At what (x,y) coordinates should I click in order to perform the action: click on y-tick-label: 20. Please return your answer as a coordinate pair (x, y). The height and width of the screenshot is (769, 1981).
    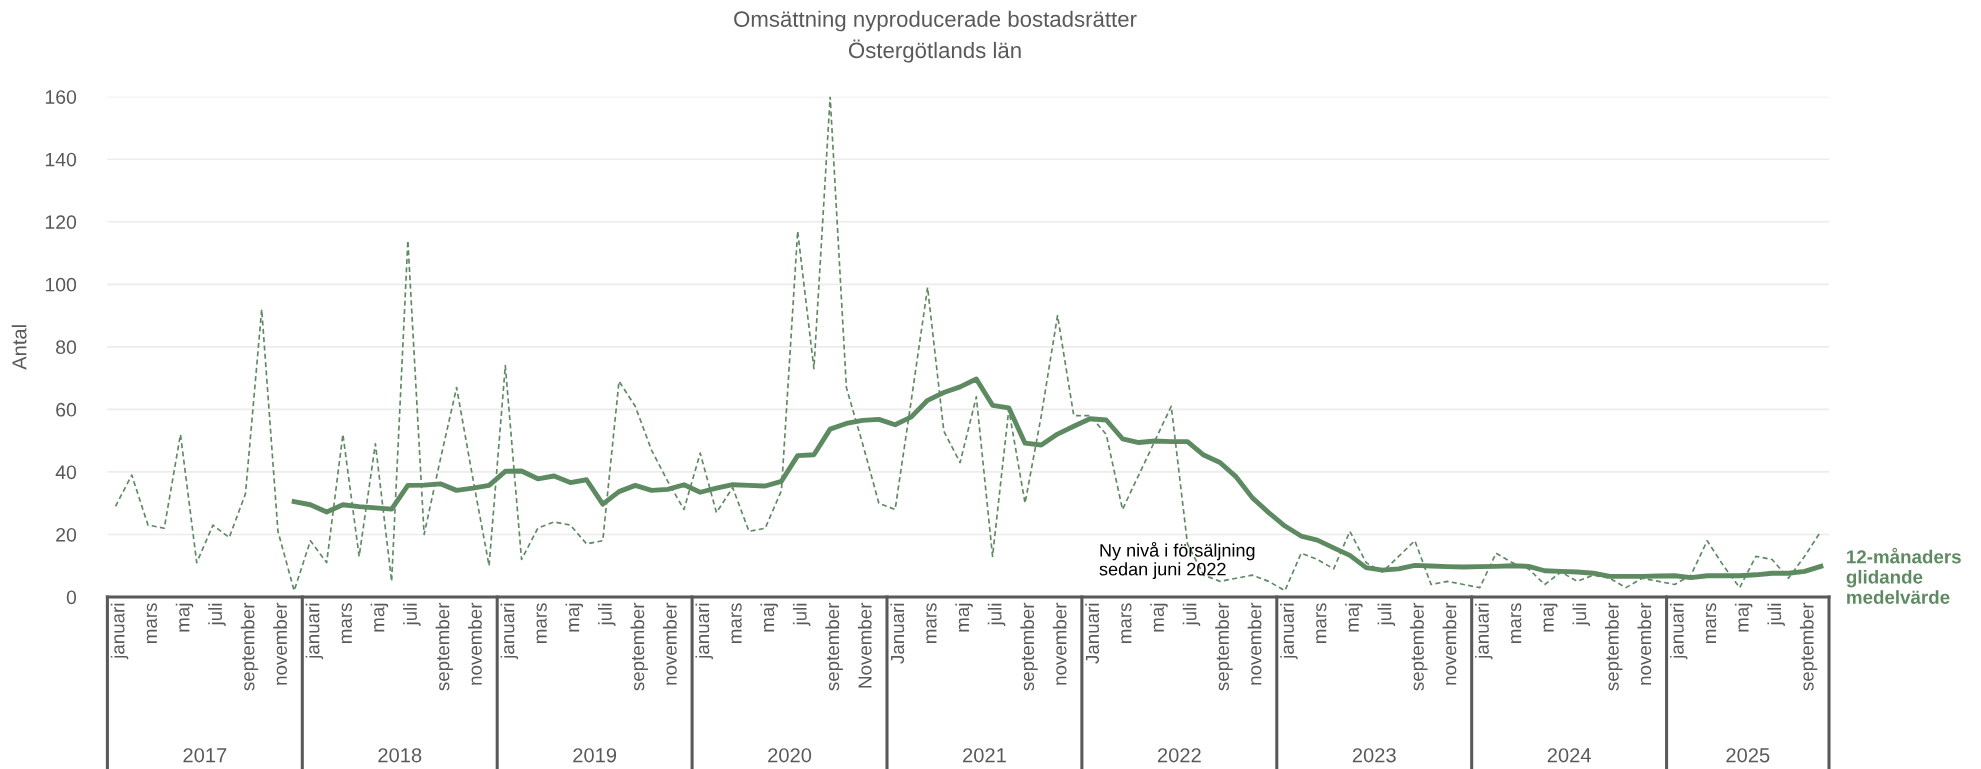
    Looking at the image, I should click on (66, 534).